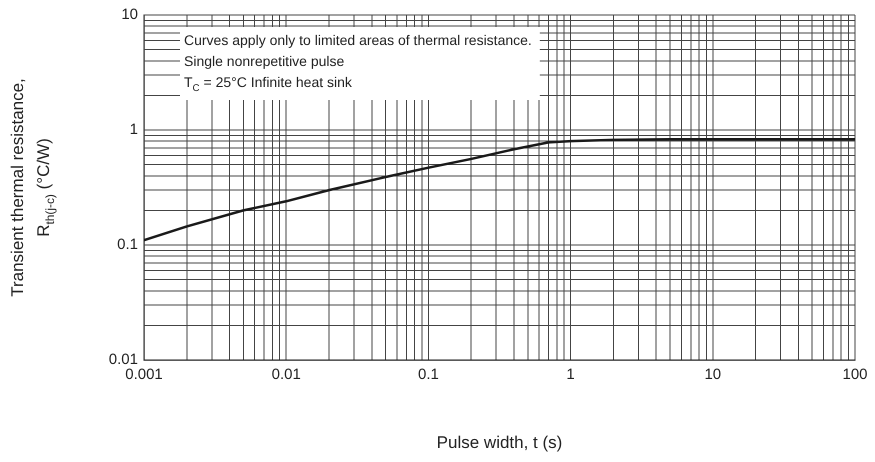 The width and height of the screenshot is (875, 462). I want to click on y-tick-label: 0.01, so click(123, 359).